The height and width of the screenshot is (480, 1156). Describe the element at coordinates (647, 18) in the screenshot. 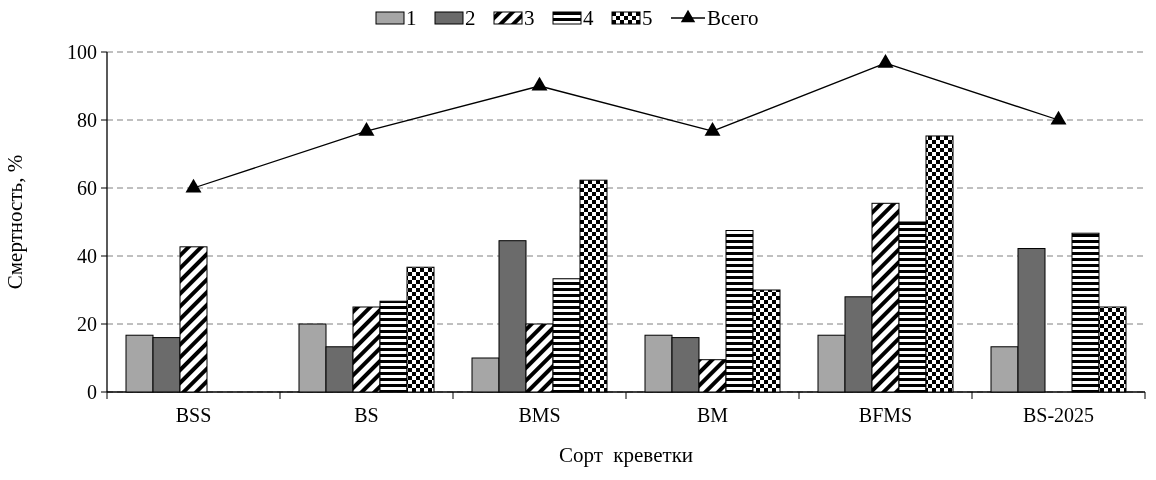

I see `legend-label: 5` at that location.